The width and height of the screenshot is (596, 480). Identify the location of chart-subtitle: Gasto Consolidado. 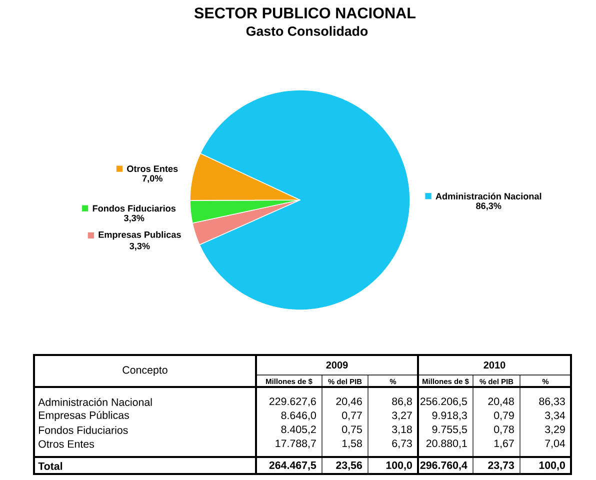
(307, 31).